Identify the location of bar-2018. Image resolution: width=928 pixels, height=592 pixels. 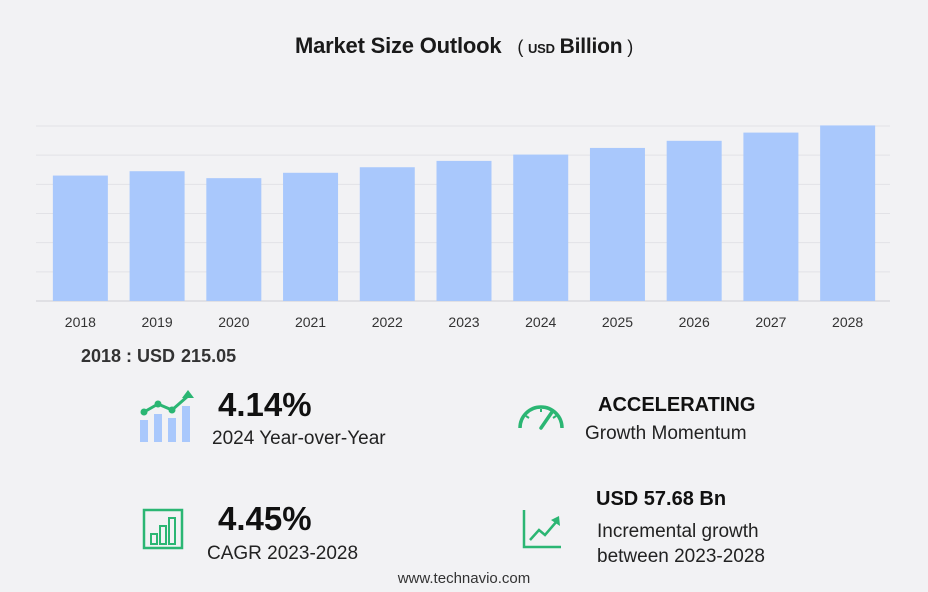
(80, 238).